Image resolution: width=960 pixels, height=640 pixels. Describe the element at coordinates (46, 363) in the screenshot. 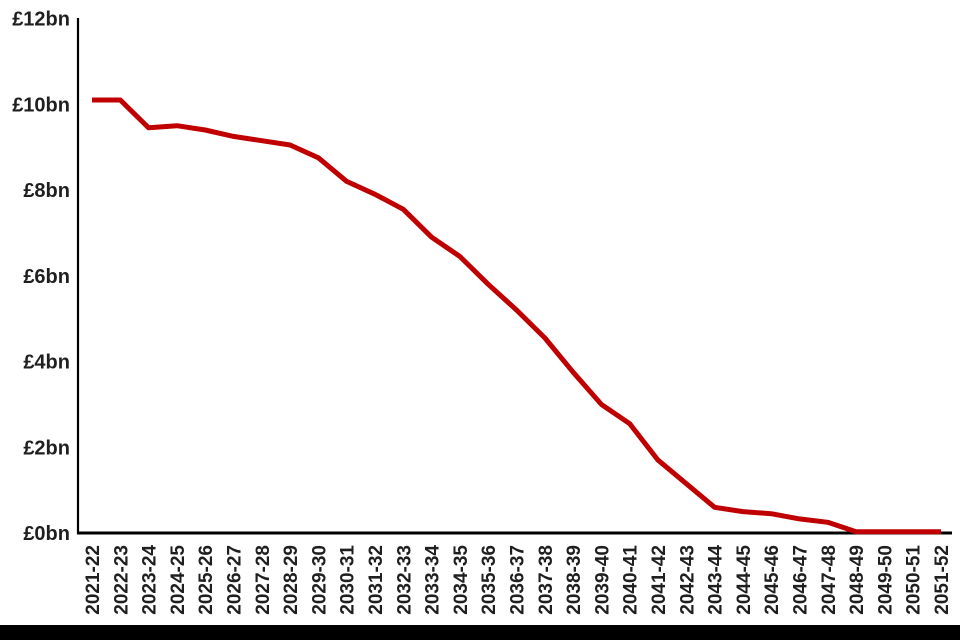

I see `y-axis-tick-label: £4bn` at that location.